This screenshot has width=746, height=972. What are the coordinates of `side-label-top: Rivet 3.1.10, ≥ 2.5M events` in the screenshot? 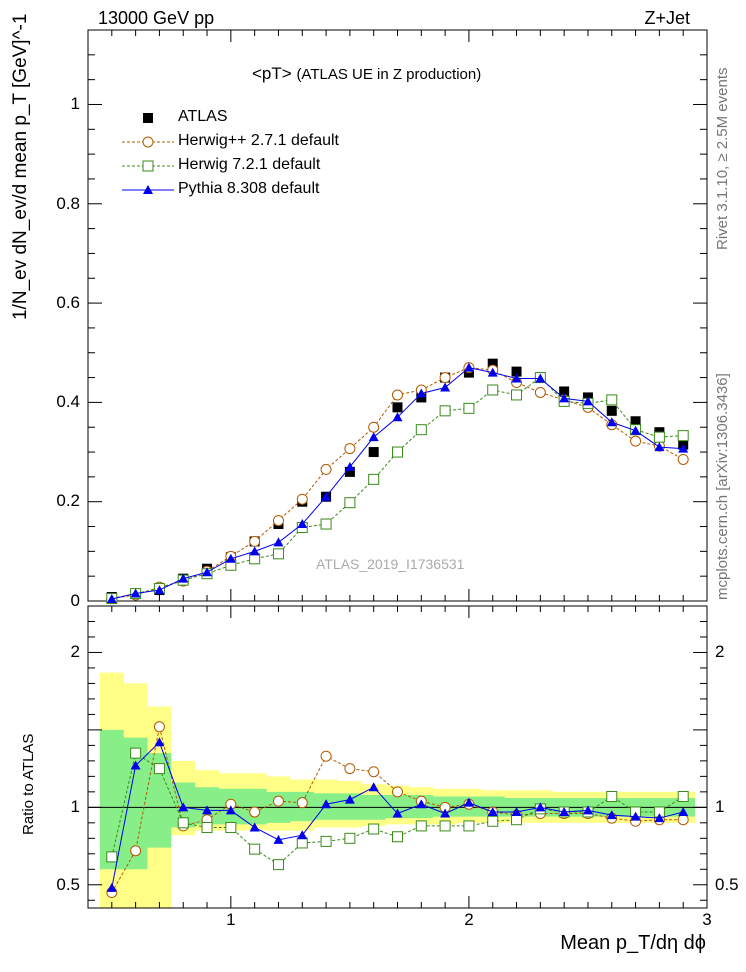 It's located at (722, 159).